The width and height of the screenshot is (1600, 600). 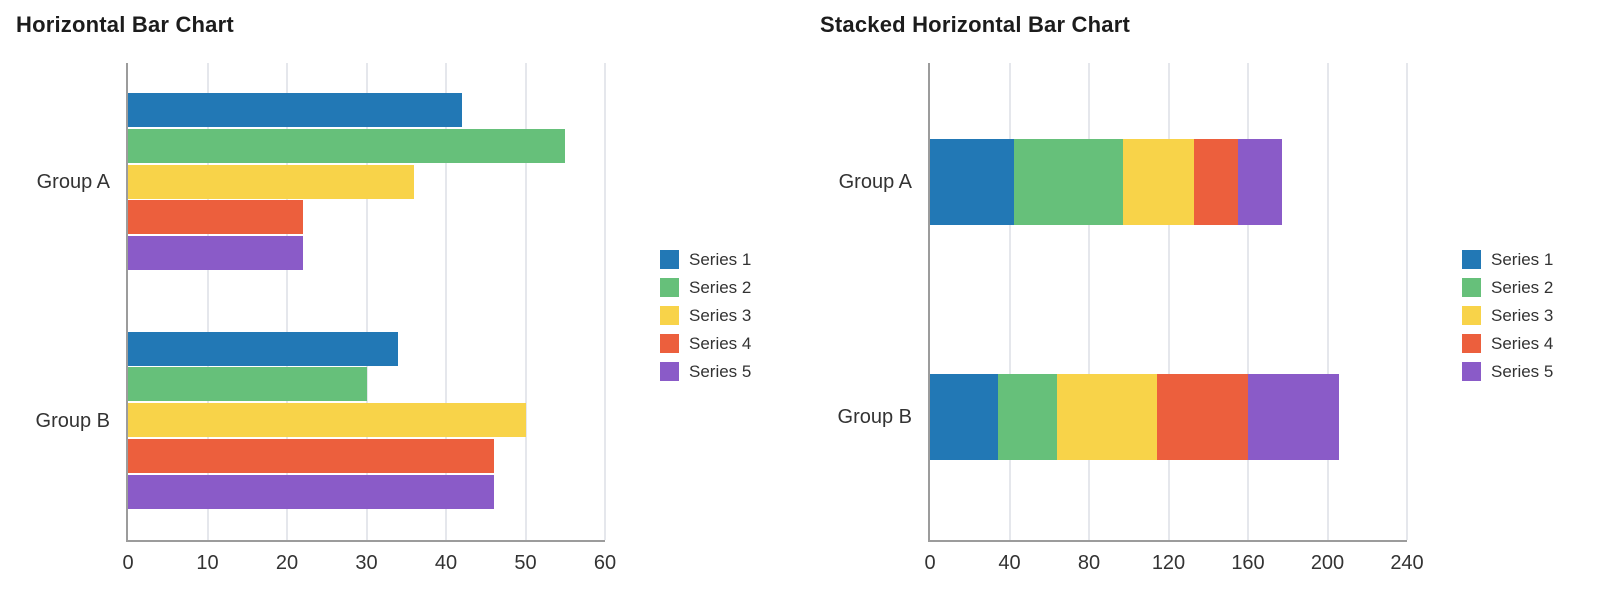 What do you see at coordinates (1407, 563) in the screenshot?
I see `x-tick-label-240: 240` at bounding box center [1407, 563].